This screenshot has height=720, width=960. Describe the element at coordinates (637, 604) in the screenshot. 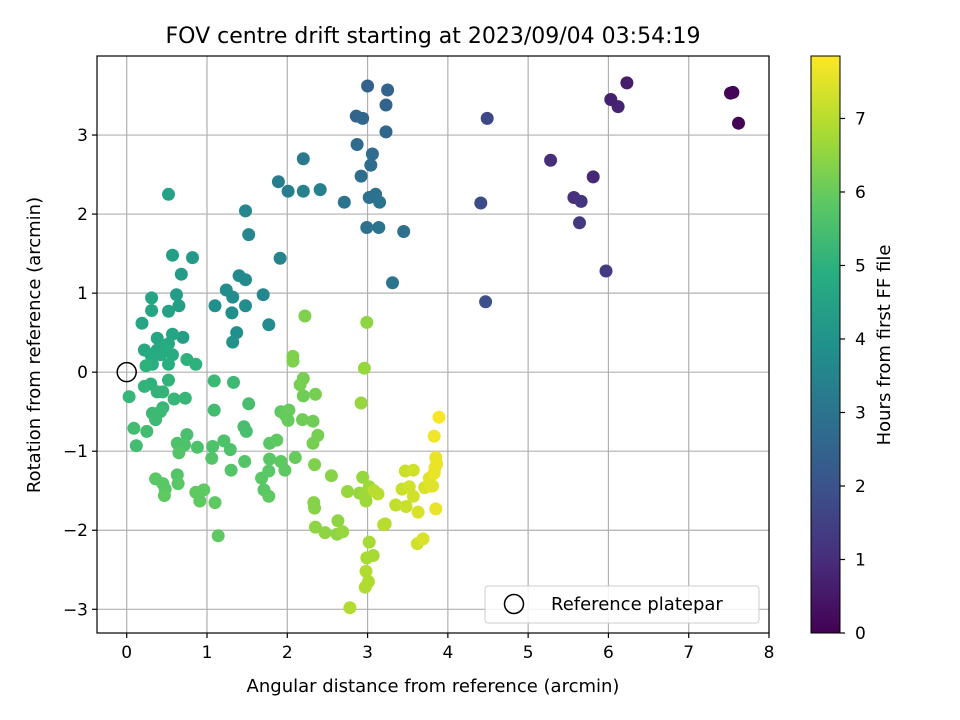

I see `legend-reference-label: Reference platepar` at that location.